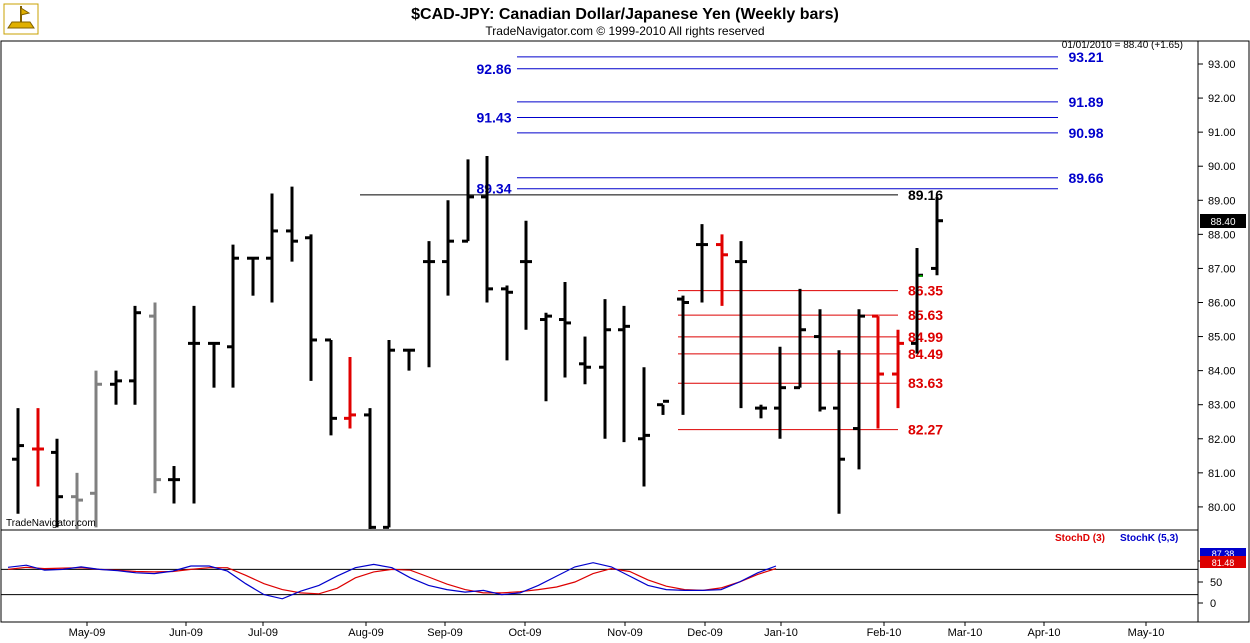  Describe the element at coordinates (1222, 508) in the screenshot. I see `price-tick-label: 80.00` at that location.